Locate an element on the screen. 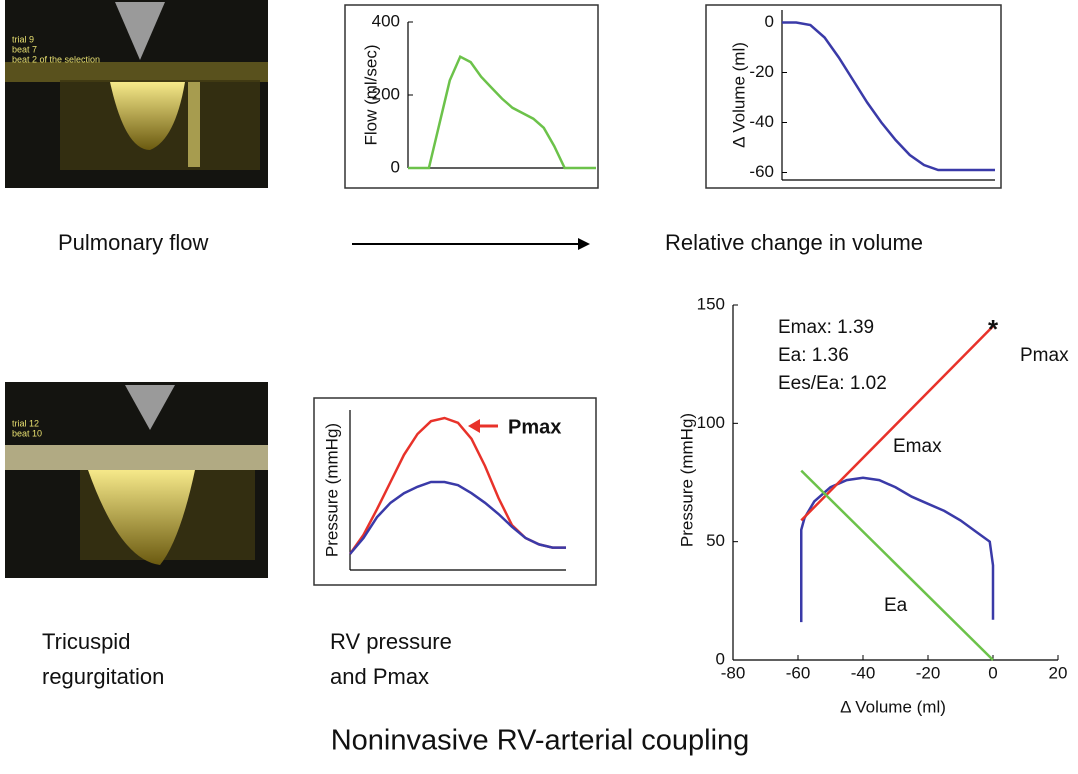 The image size is (1078, 774). annotation: Ea is located at coordinates (896, 605).